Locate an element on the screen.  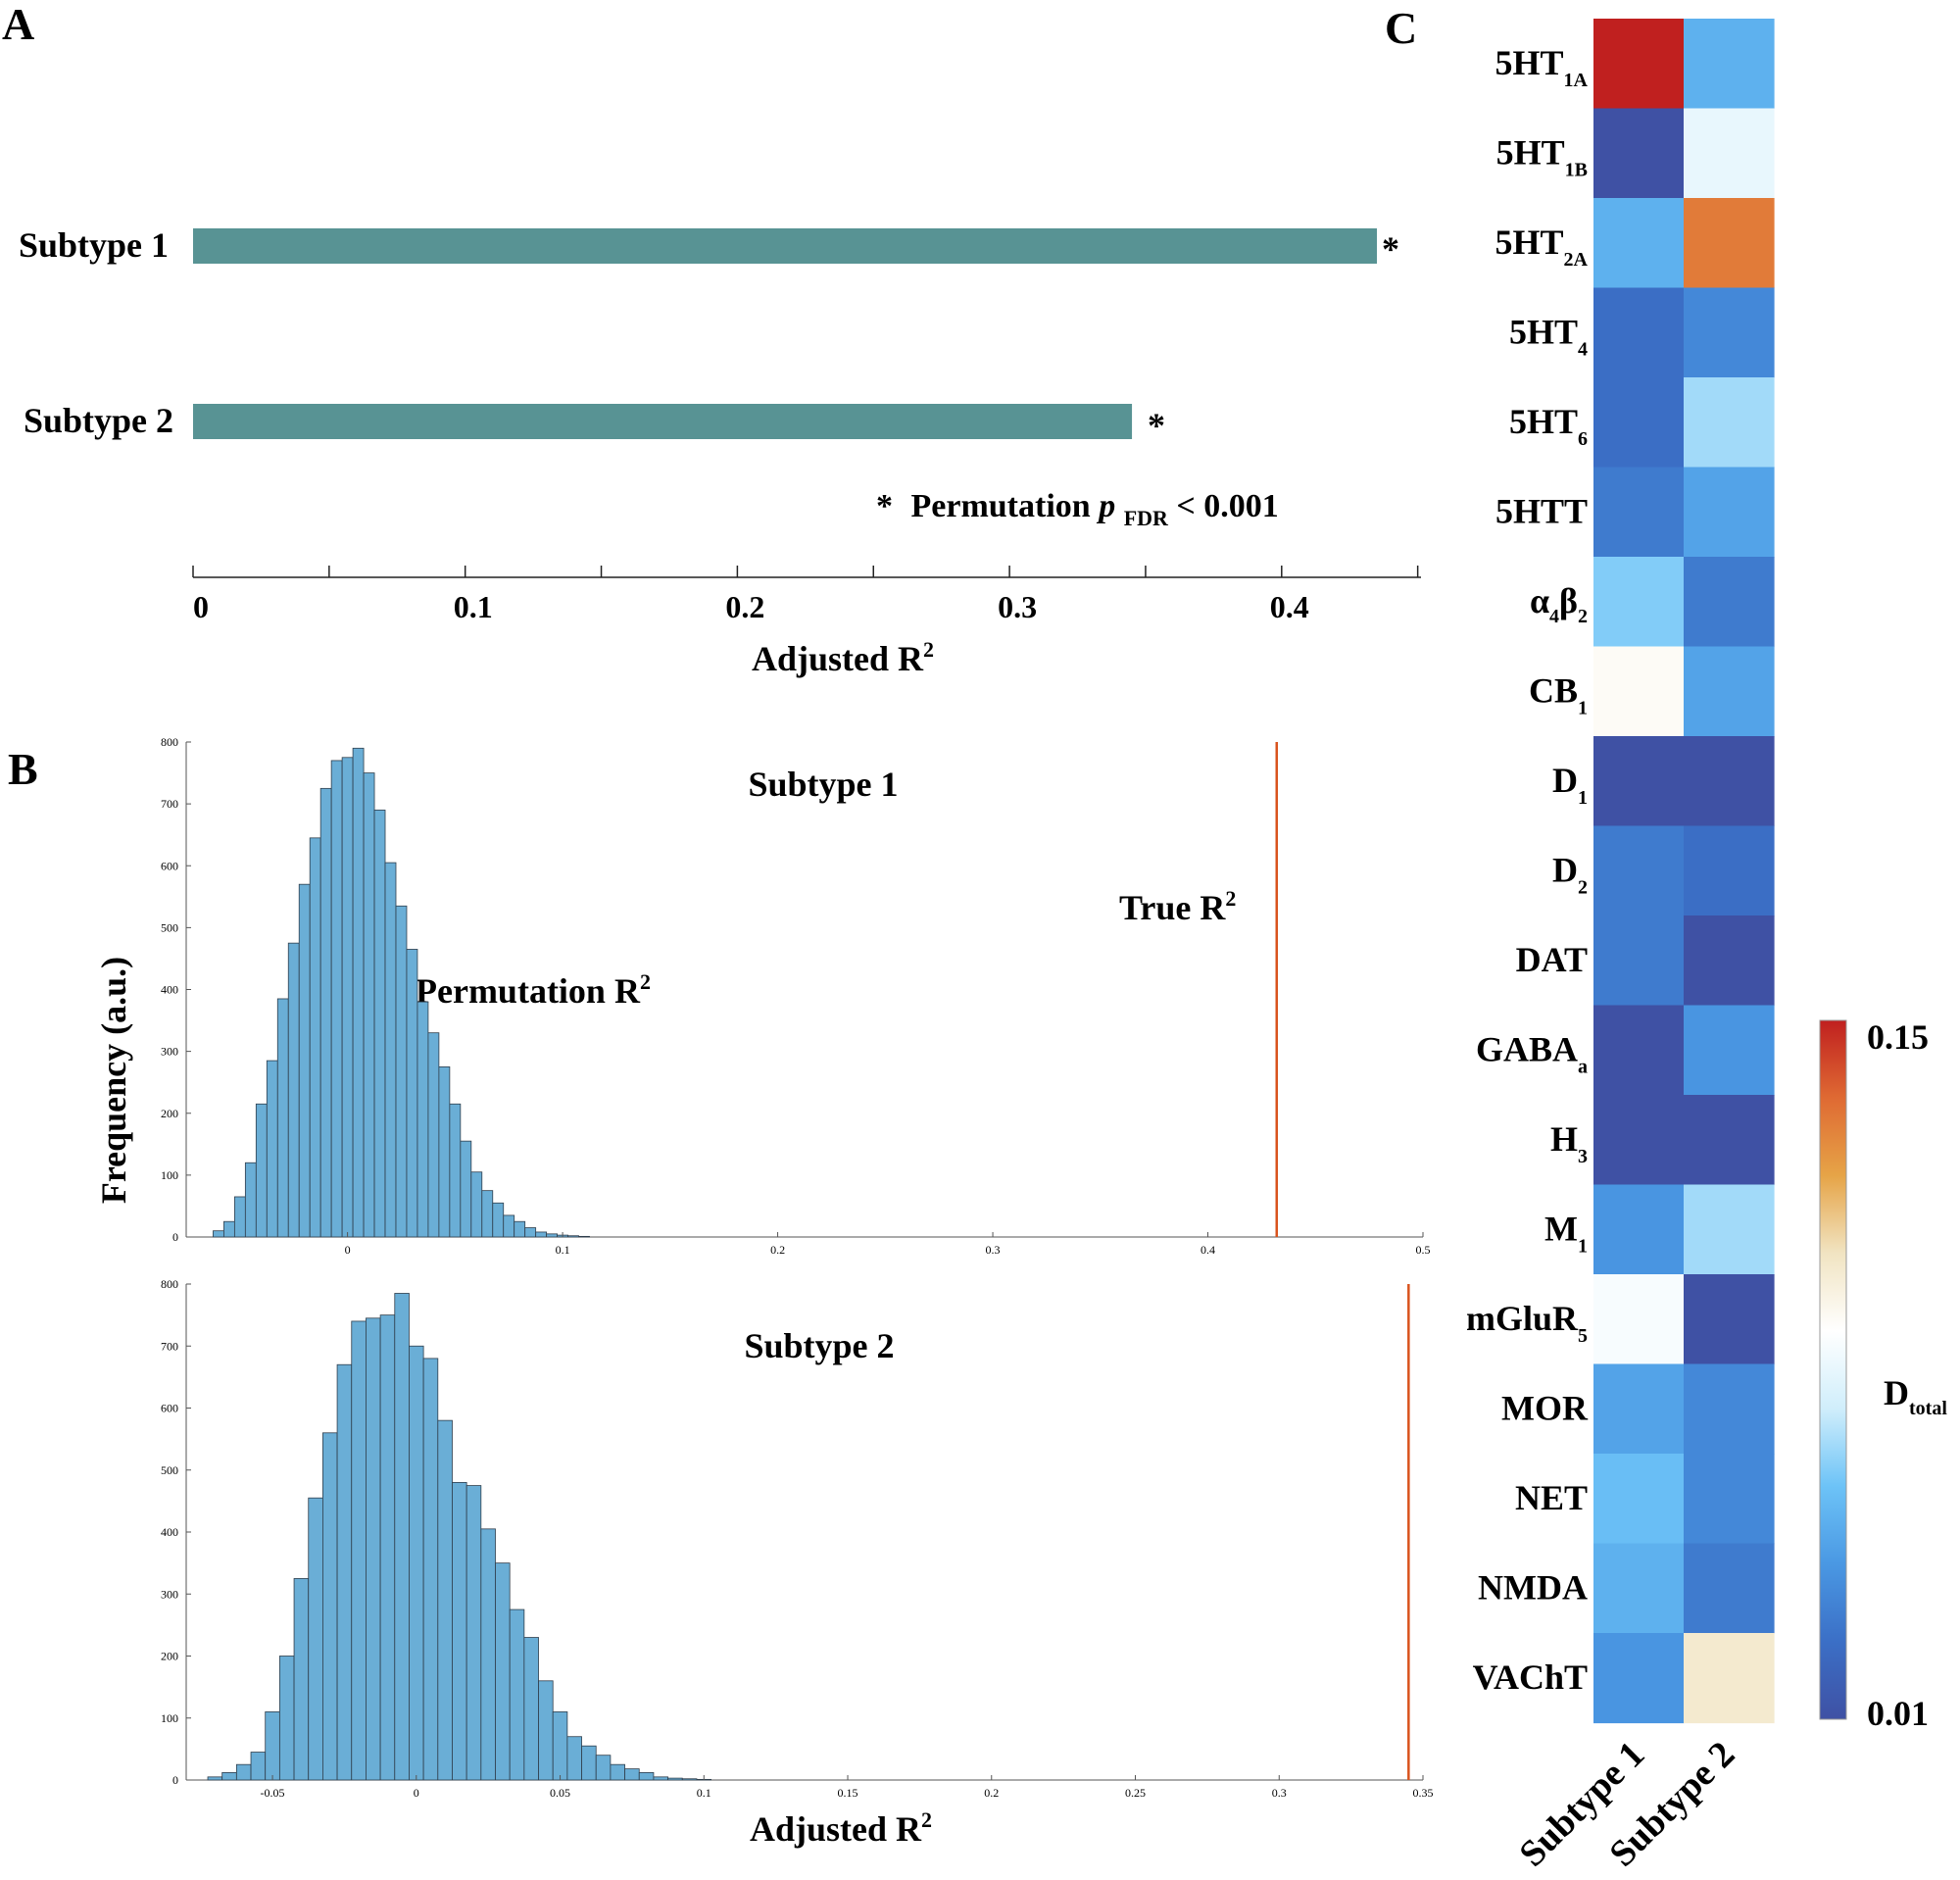
heatmap-row-label: D1 is located at coordinates (1570, 785).